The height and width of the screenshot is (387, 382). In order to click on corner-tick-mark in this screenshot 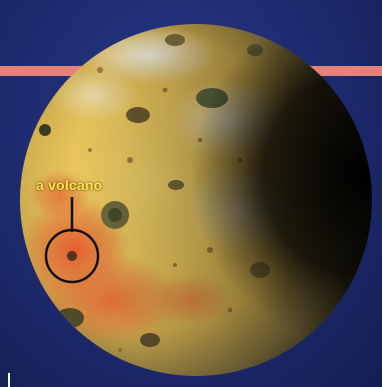, I will do `click(9, 380)`.